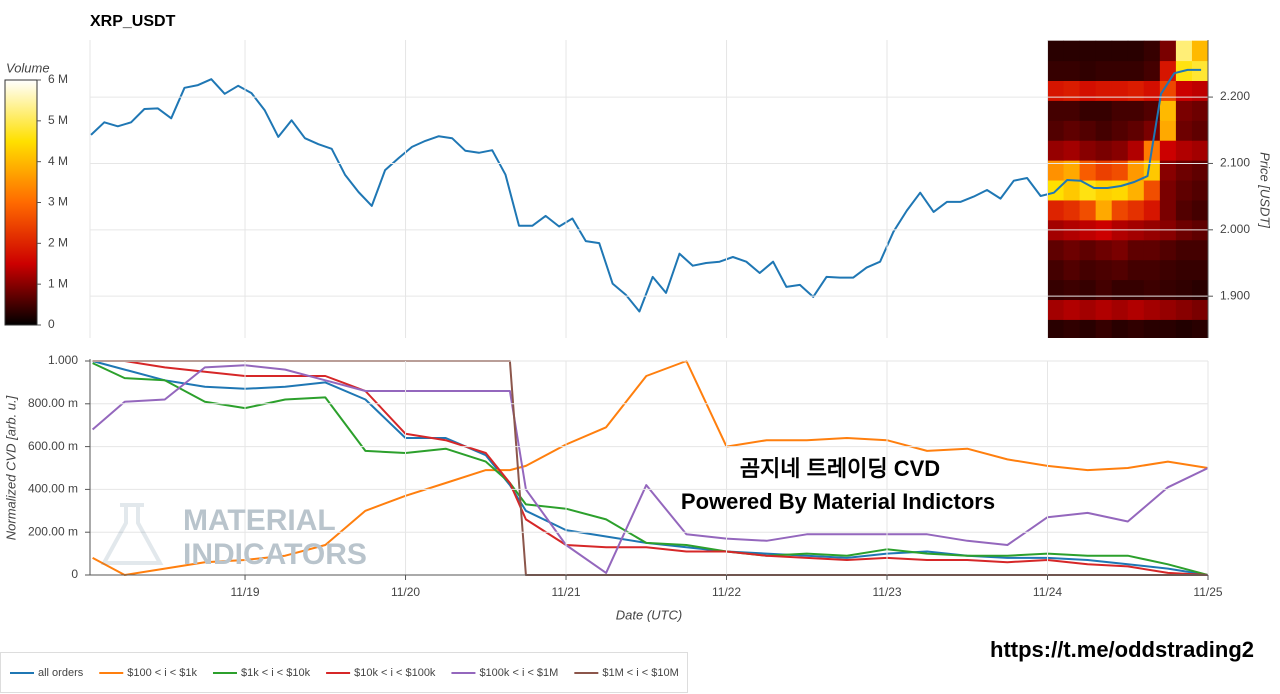 This screenshot has height=694, width=1280. I want to click on colorbar-title: Volume, so click(28, 67).